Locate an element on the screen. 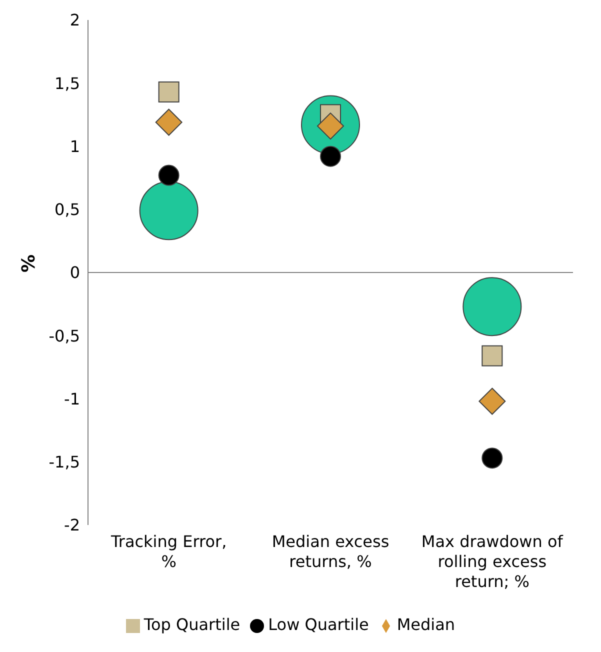 Image resolution: width=601 pixels, height=652 pixels. x-tick-label: Tracking Error, % is located at coordinates (168, 551).